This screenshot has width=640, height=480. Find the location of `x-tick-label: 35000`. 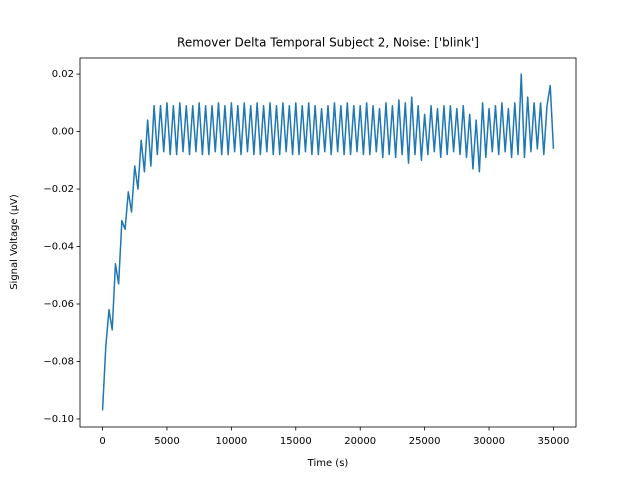

x-tick-label: 35000 is located at coordinates (554, 441).